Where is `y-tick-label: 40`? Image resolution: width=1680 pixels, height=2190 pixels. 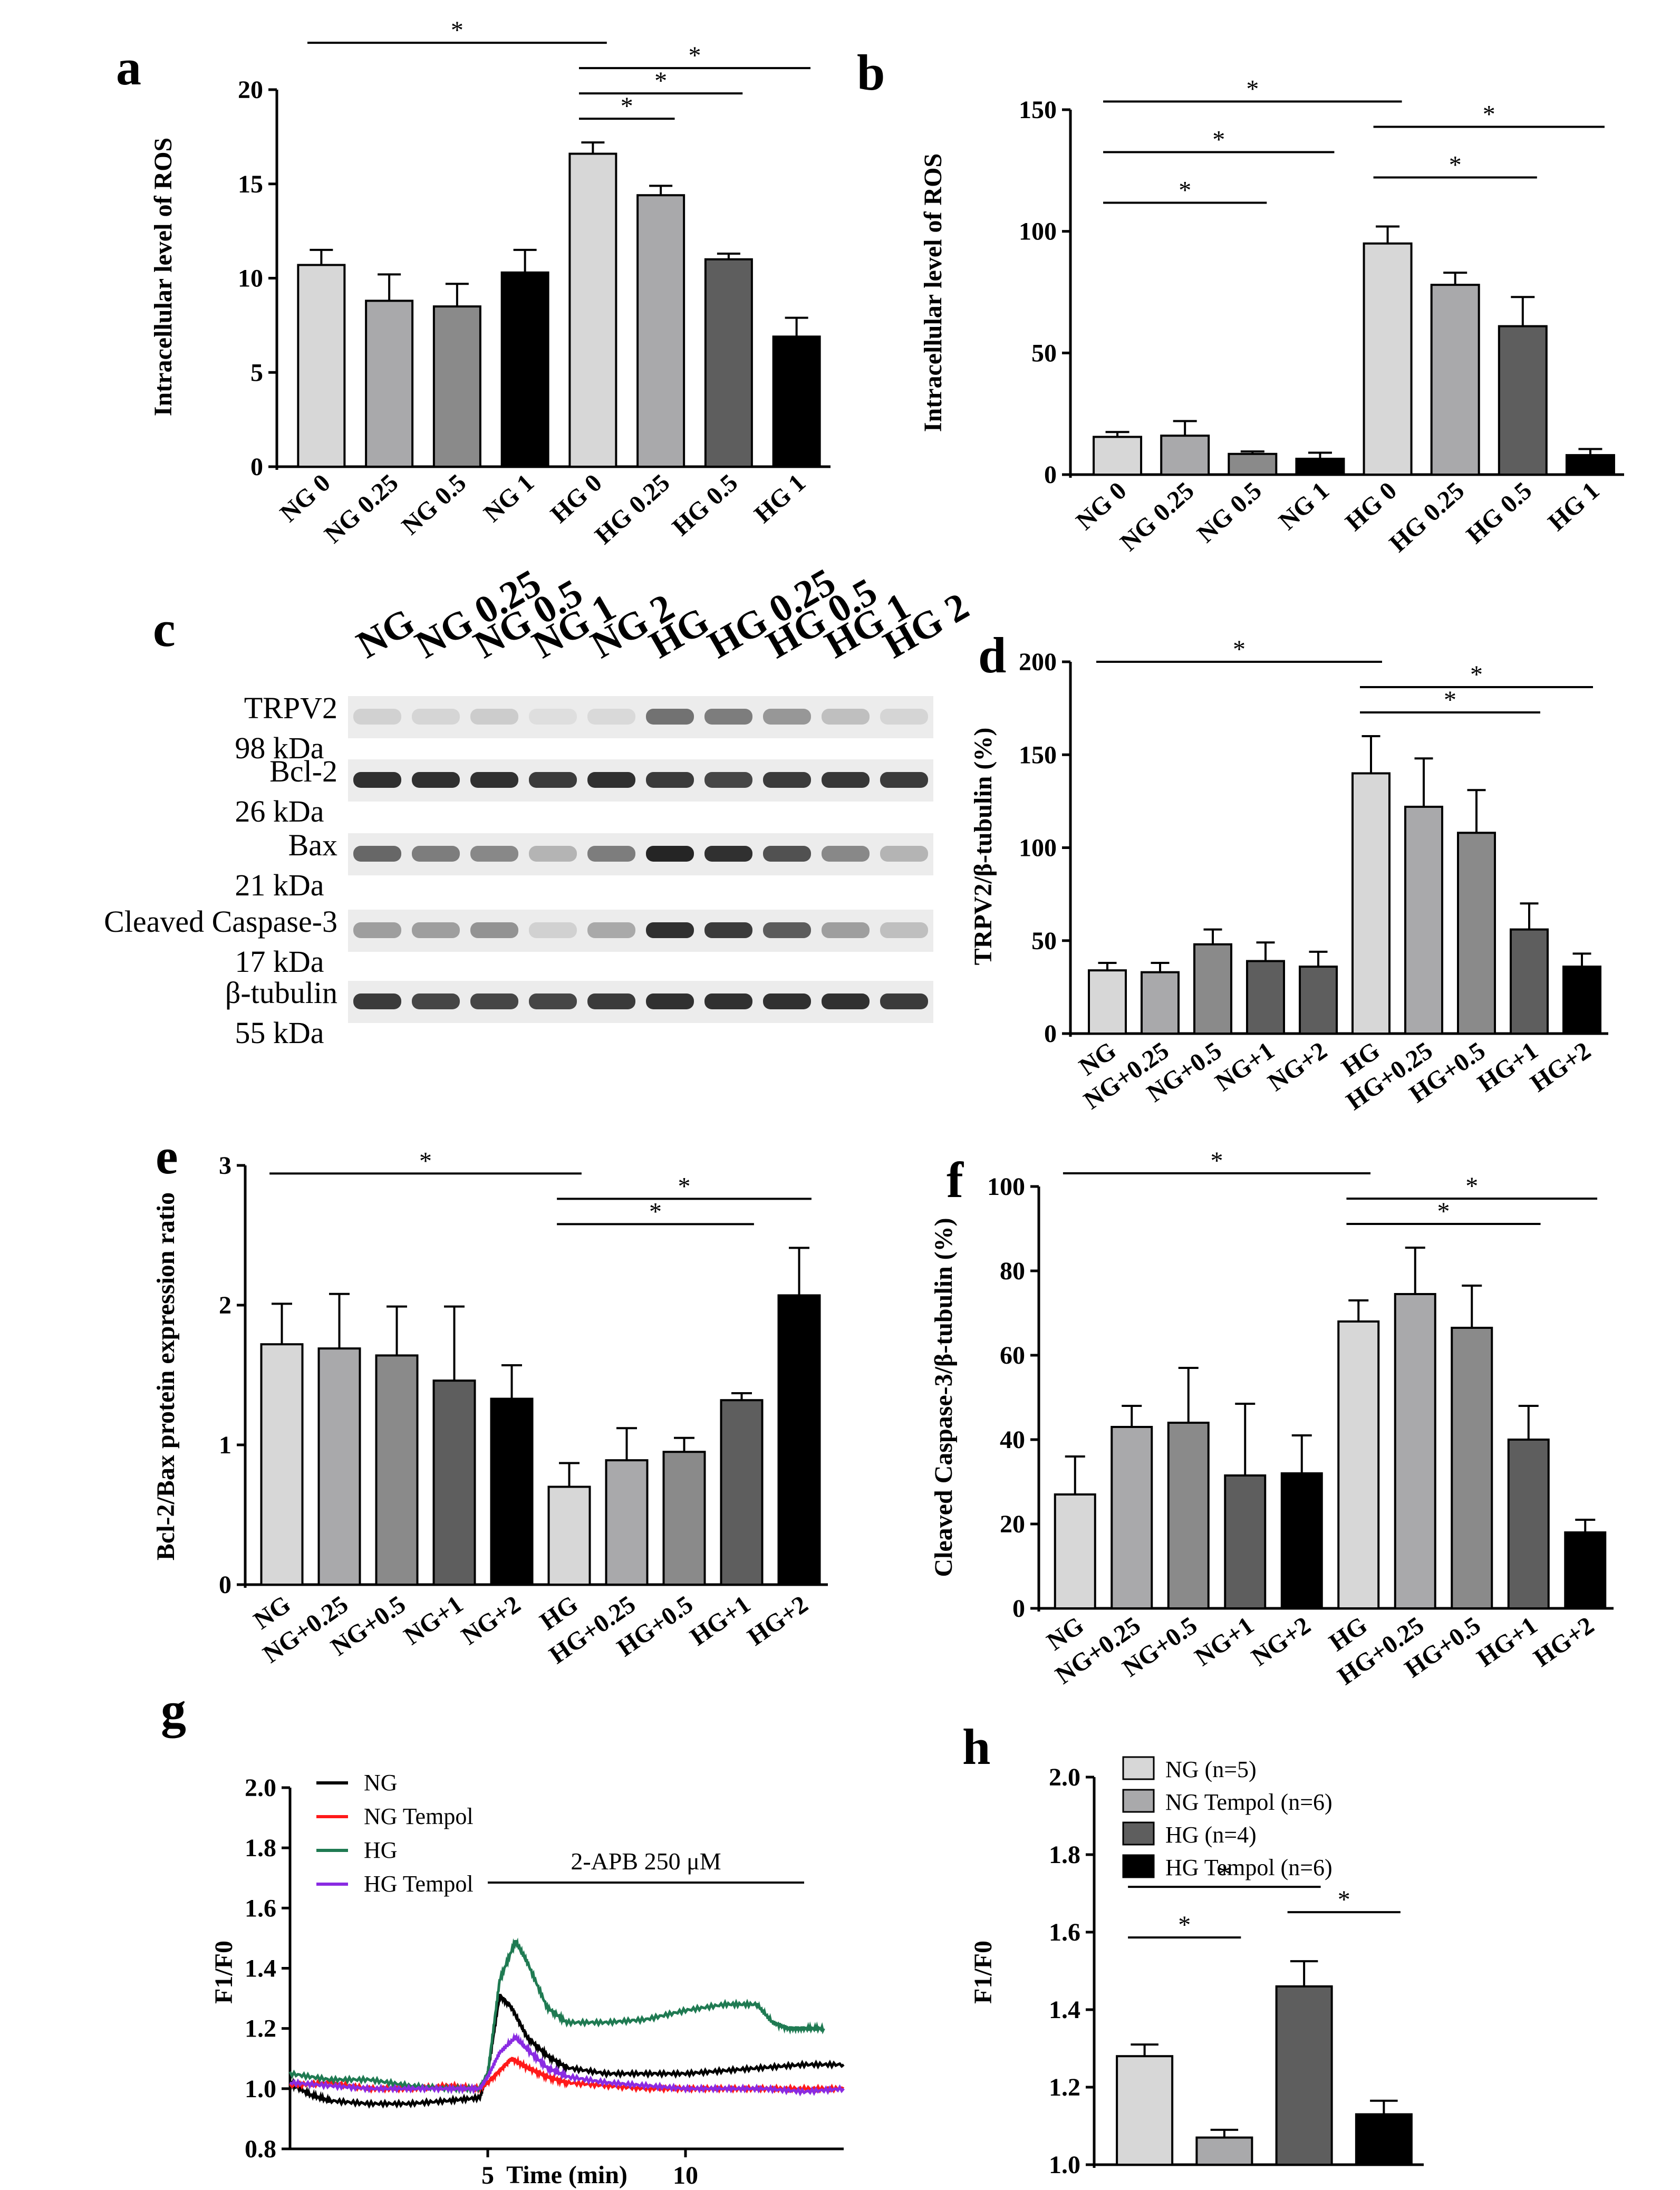
y-tick-label: 40 is located at coordinates (1012, 1440).